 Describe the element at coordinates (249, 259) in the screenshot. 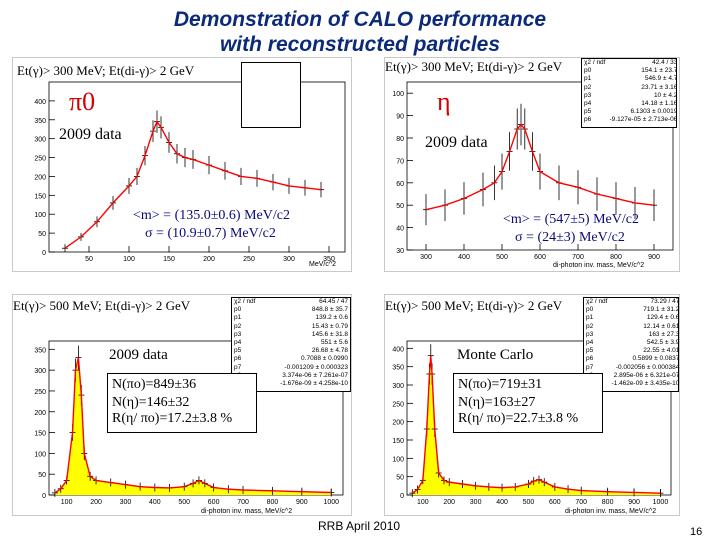

I see `x-tick-label: 250` at that location.